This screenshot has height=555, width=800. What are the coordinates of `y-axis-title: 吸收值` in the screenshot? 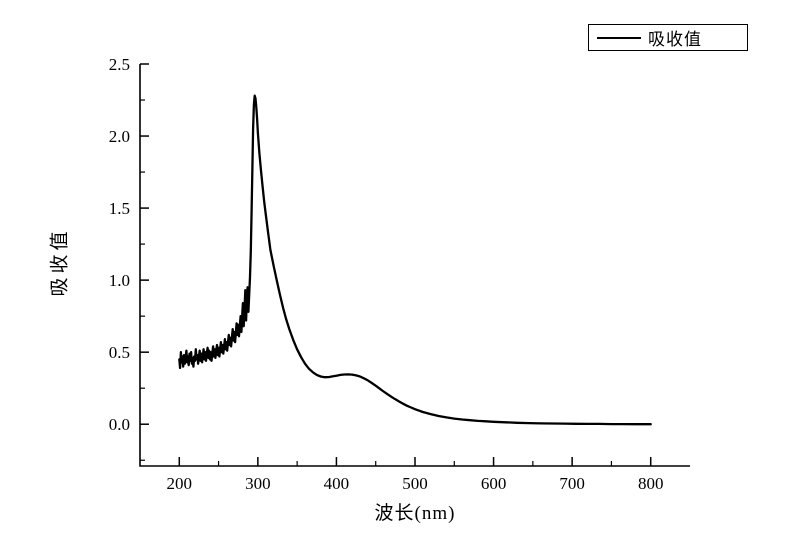 It's located at (60, 262).